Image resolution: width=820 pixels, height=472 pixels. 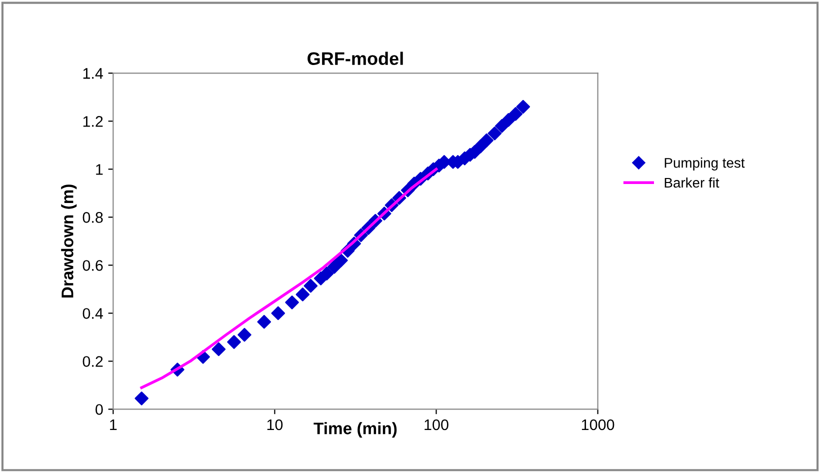 I want to click on x-tick-label: 1, so click(x=113, y=425).